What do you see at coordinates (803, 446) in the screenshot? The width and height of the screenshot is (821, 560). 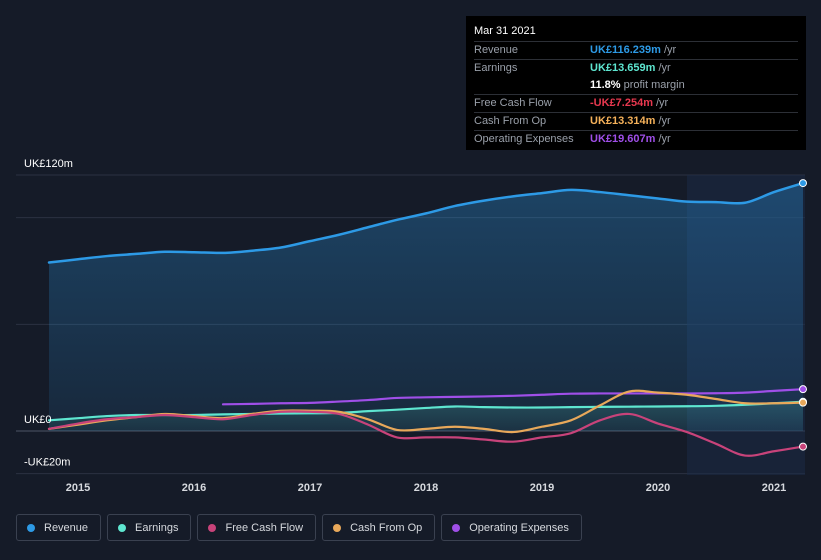 I see `free-cash-flow-end-point` at bounding box center [803, 446].